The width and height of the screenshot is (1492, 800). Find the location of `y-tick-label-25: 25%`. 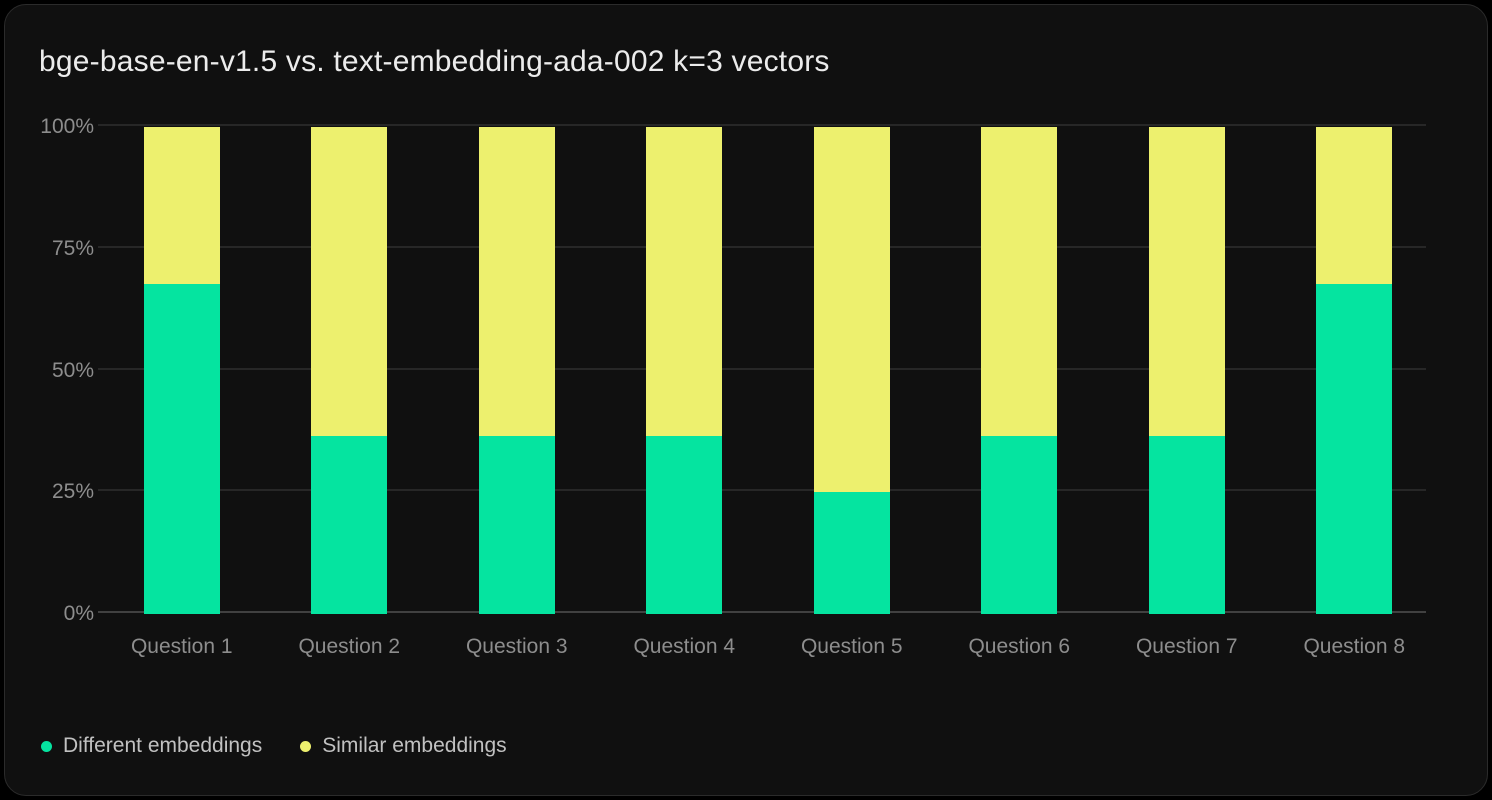

y-tick-label-25: 25% is located at coordinates (72, 492).